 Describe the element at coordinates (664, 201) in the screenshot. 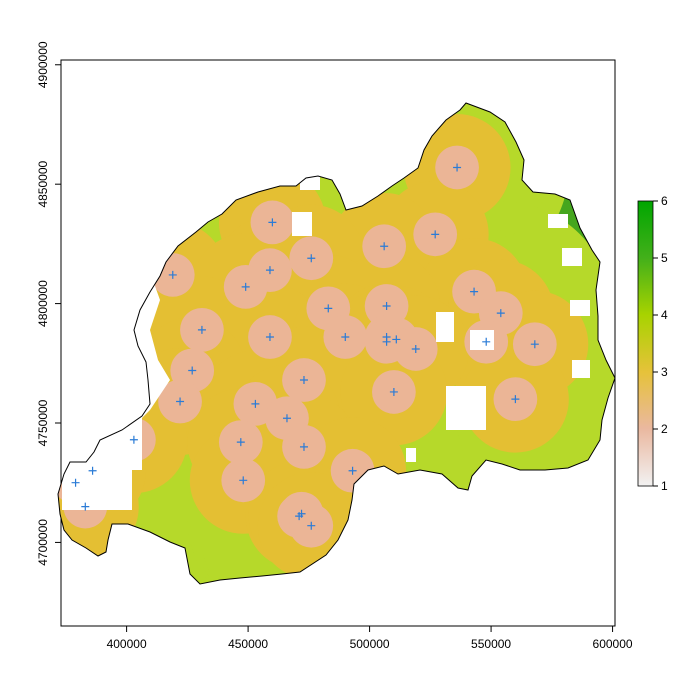

I see `legend-tick-label: 6` at that location.